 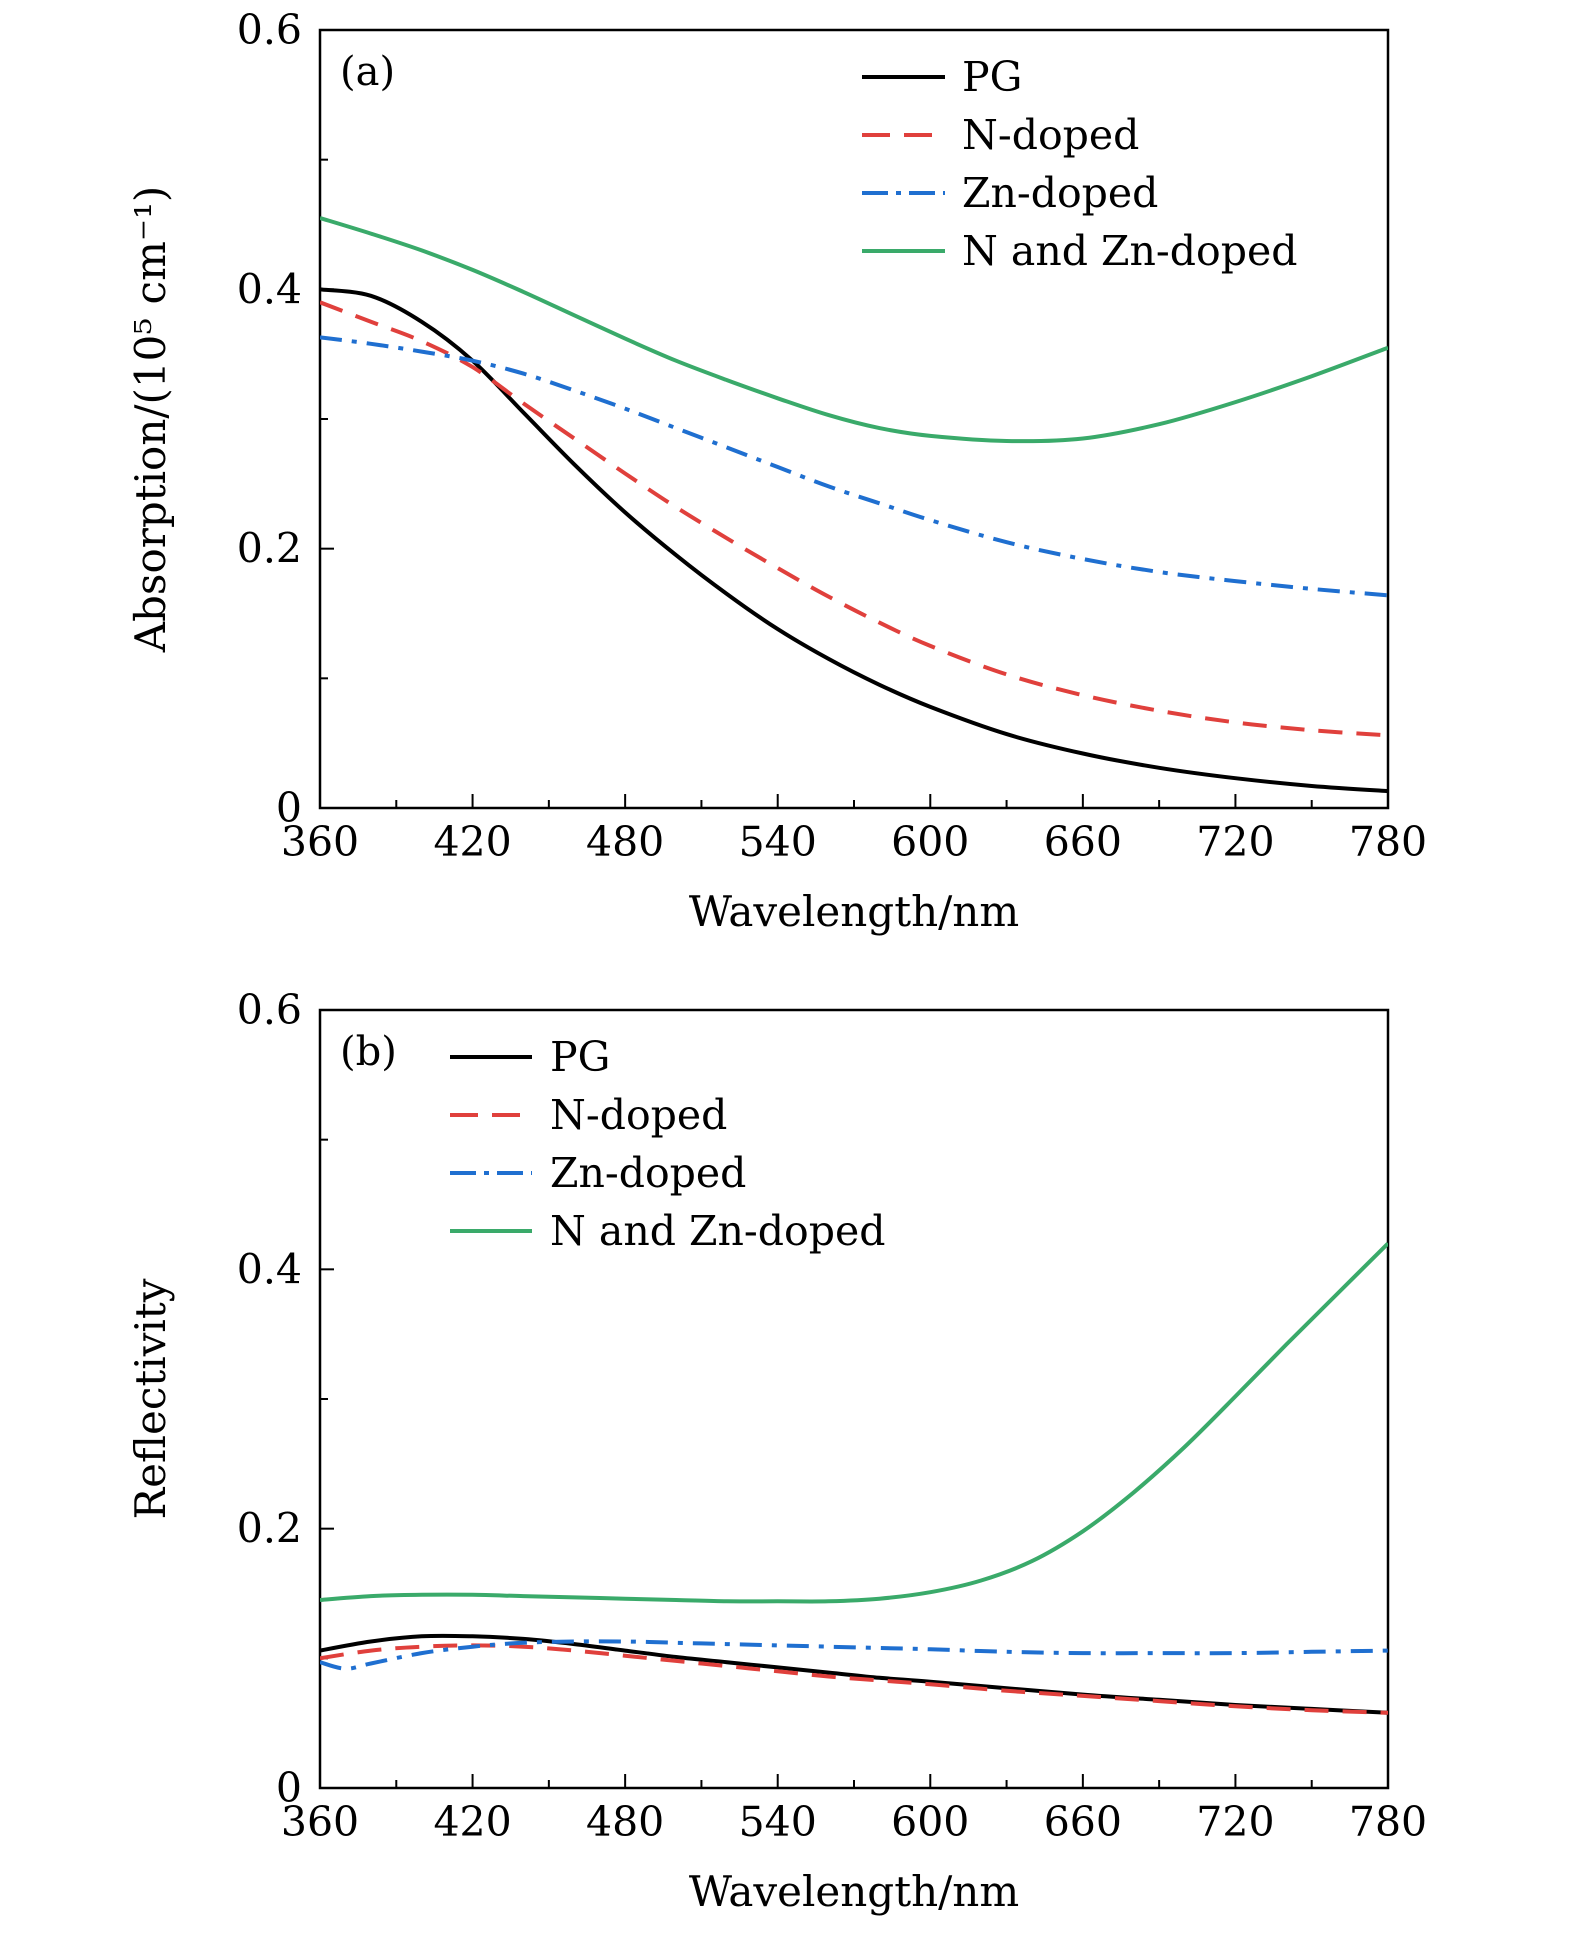 I want to click on y-axis-label: Reflectivity, so click(x=150, y=1398).